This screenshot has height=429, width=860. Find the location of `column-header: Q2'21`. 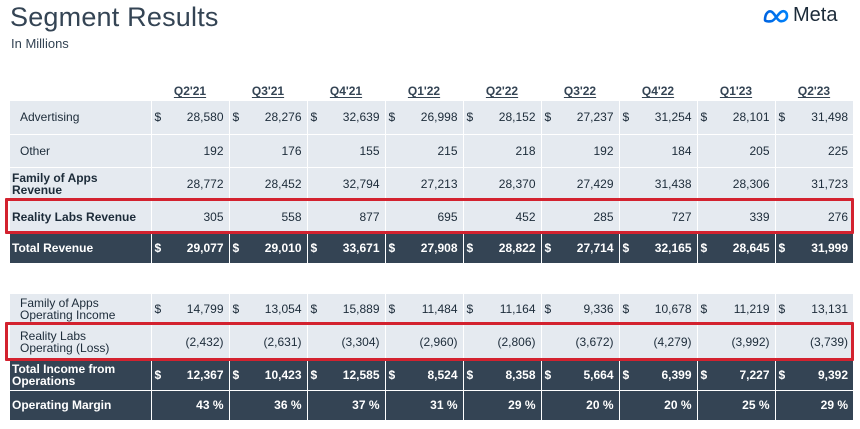

column-header: Q2'21 is located at coordinates (190, 88).